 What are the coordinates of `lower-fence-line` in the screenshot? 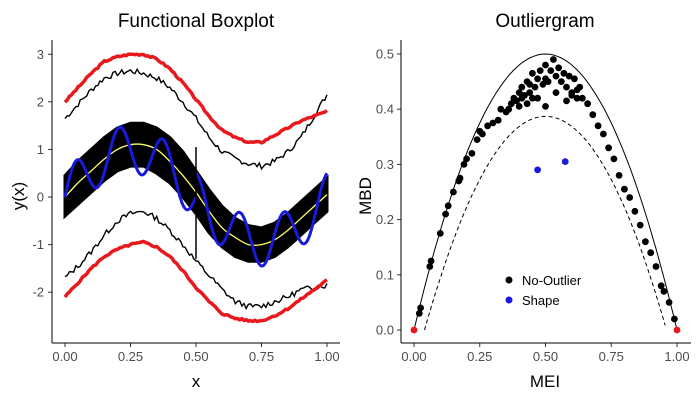 It's located at (195, 281).